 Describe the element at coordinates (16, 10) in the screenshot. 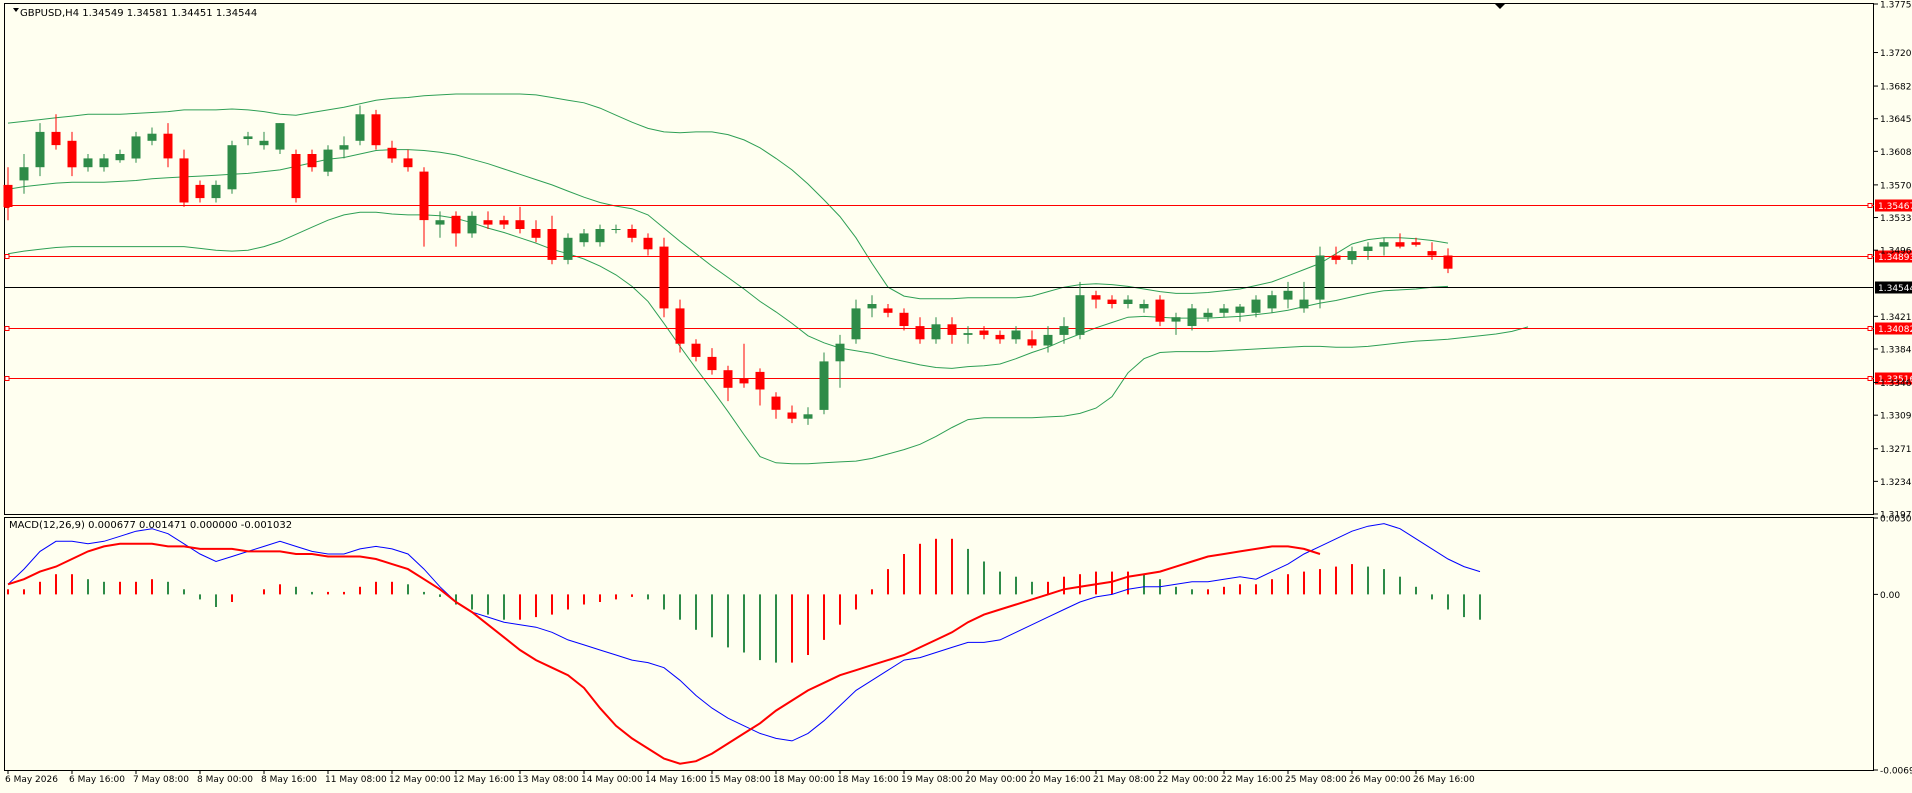

I see `collapse-triangle-icon` at that location.